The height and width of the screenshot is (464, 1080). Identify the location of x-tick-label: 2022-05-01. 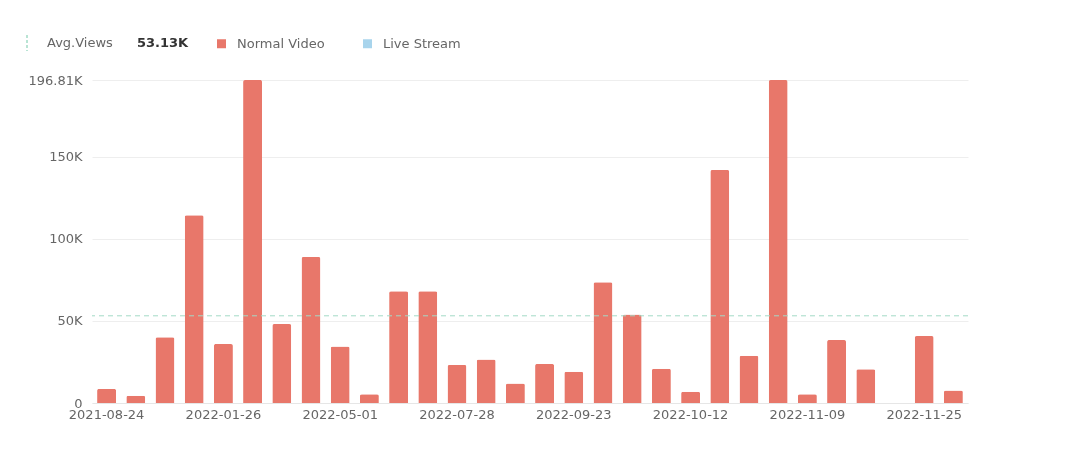
(340, 414).